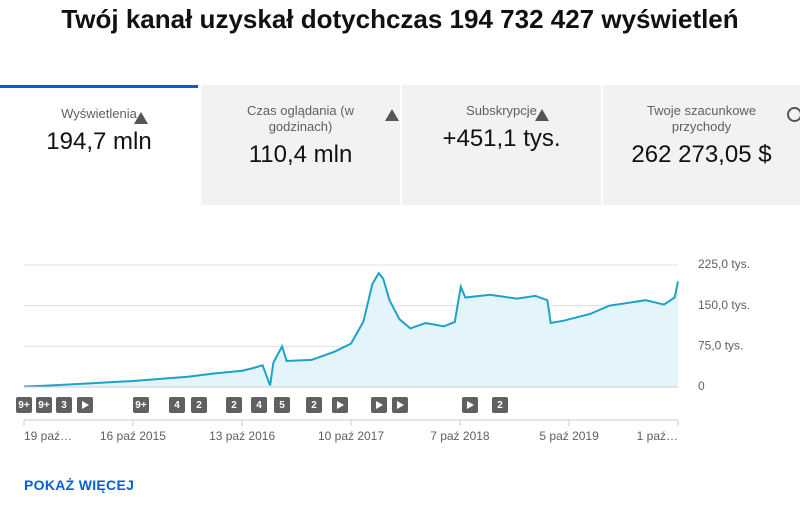 This screenshot has height=511, width=800. I want to click on event-marker-label: 3, so click(64, 405).